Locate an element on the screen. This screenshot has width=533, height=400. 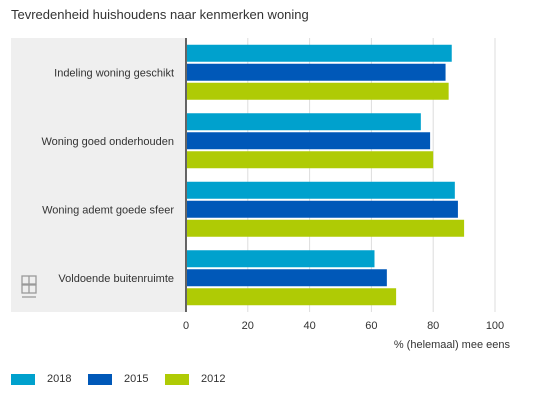
x-tick-label: 80 is located at coordinates (433, 326).